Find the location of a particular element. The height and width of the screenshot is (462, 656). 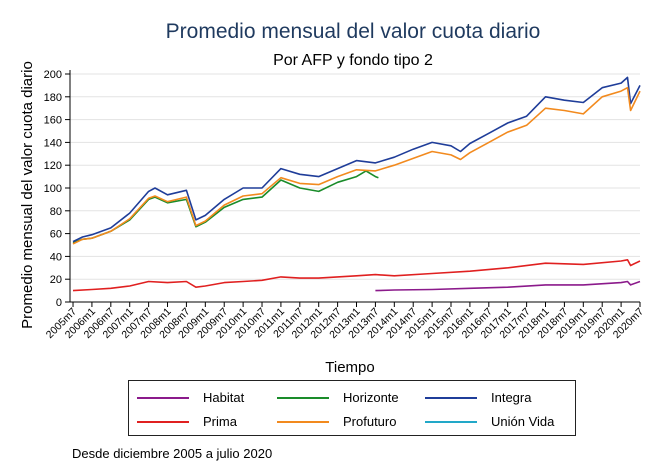

footnote: Desde diciembre 2005 a julio 2020 is located at coordinates (172, 453).